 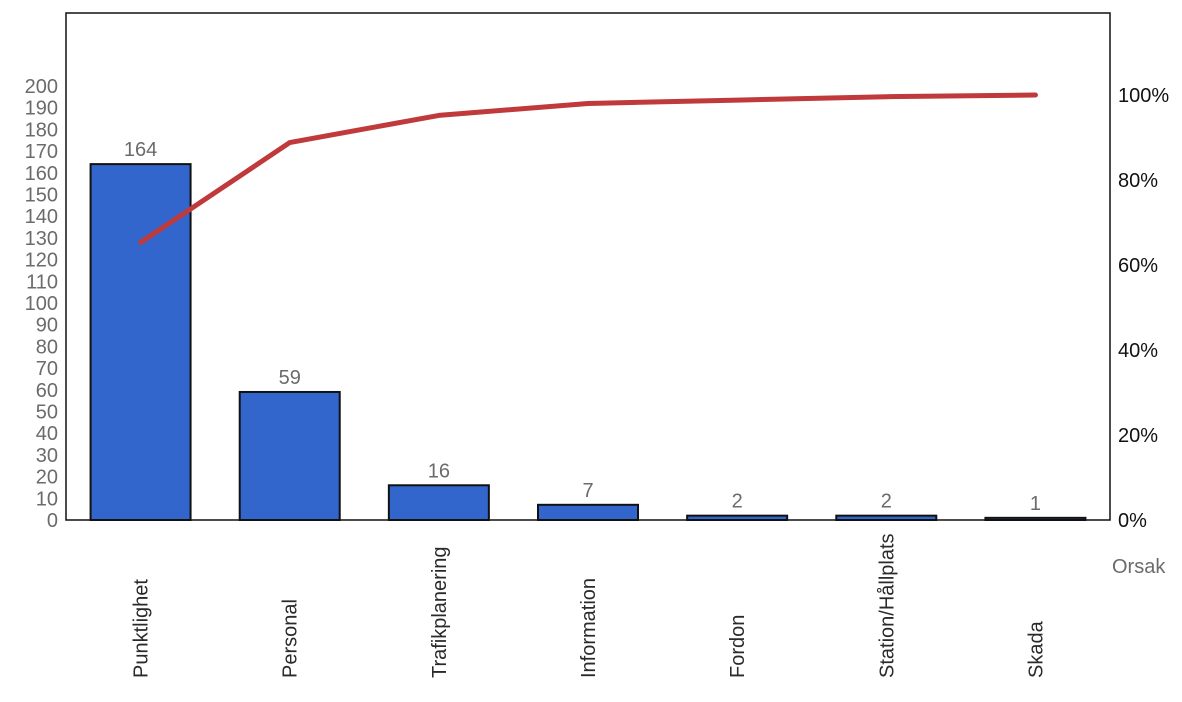 What do you see at coordinates (41, 152) in the screenshot?
I see `y-tick-label: 170` at bounding box center [41, 152].